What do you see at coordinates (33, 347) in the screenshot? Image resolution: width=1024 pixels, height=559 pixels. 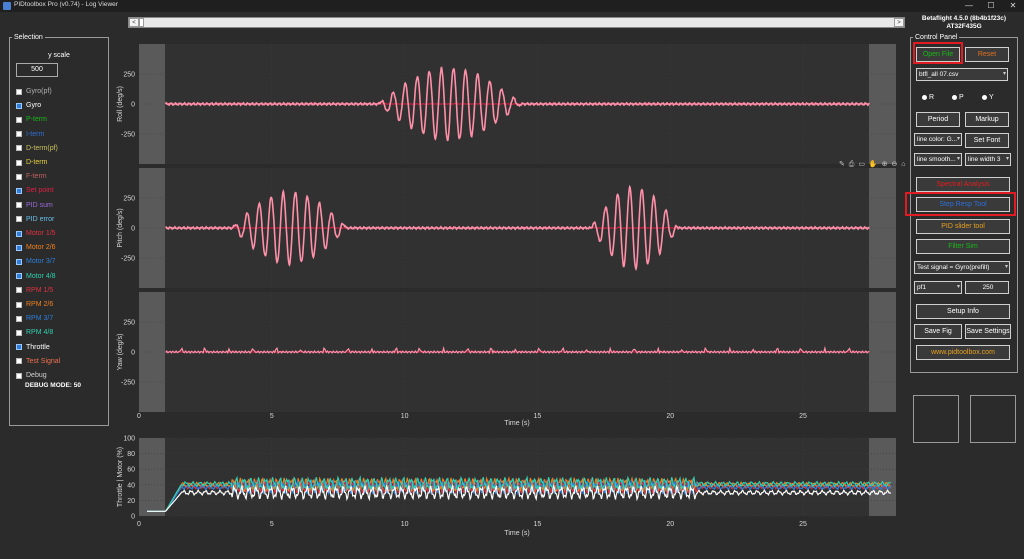 I see `checkbox-throttle: Throttle` at bounding box center [33, 347].